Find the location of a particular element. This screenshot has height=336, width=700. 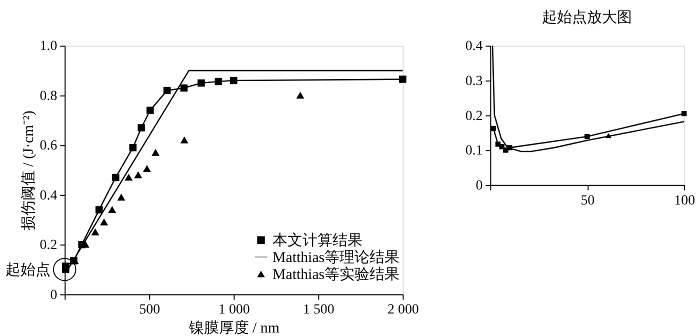

x-tick-label: 100 is located at coordinates (685, 200).